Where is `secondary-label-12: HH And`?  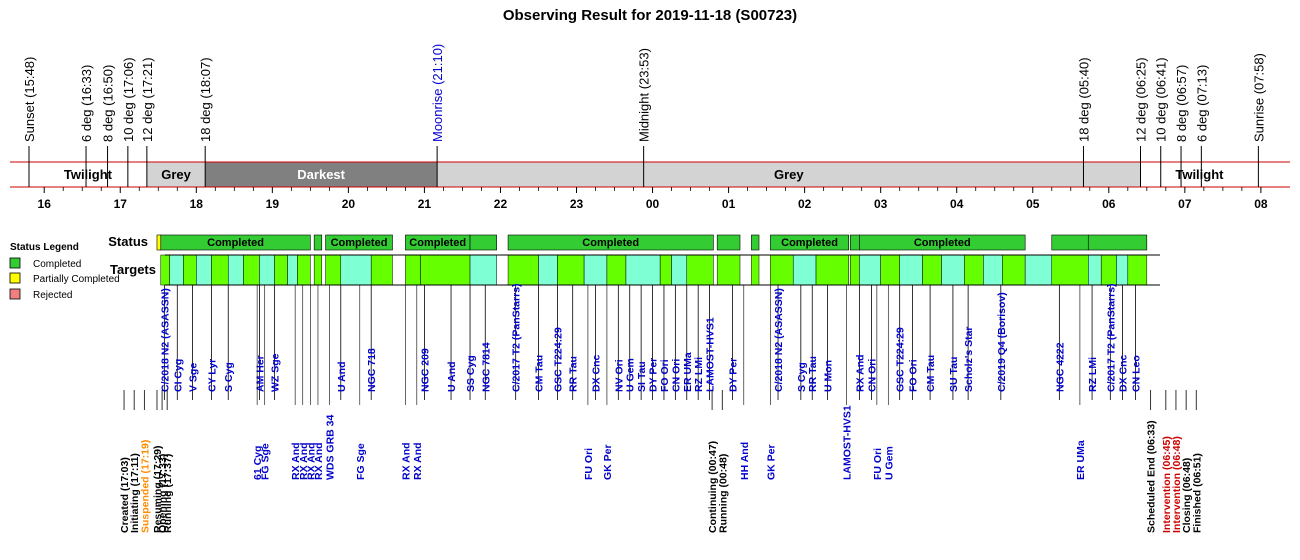 secondary-label-12: HH And is located at coordinates (745, 461).